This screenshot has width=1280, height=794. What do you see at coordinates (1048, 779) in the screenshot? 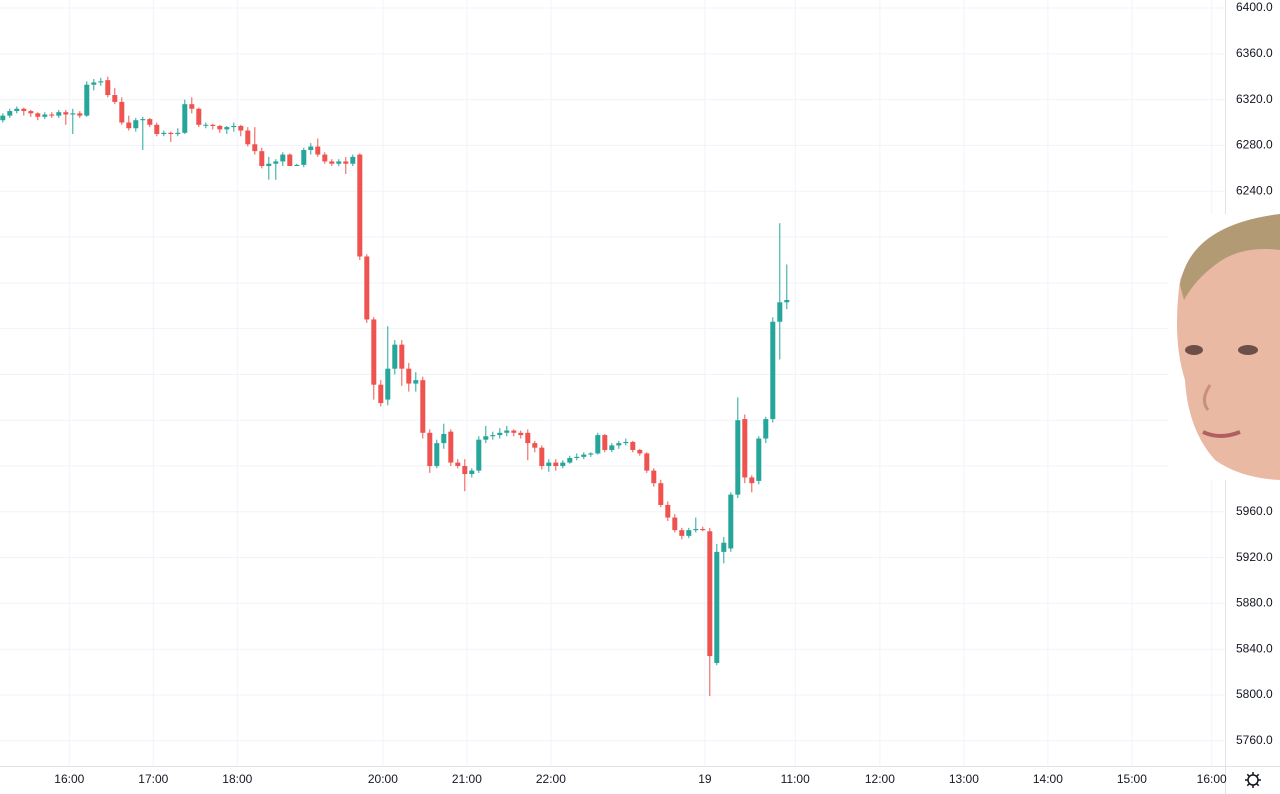
I see `x-tick-label: 14:00` at bounding box center [1048, 779].